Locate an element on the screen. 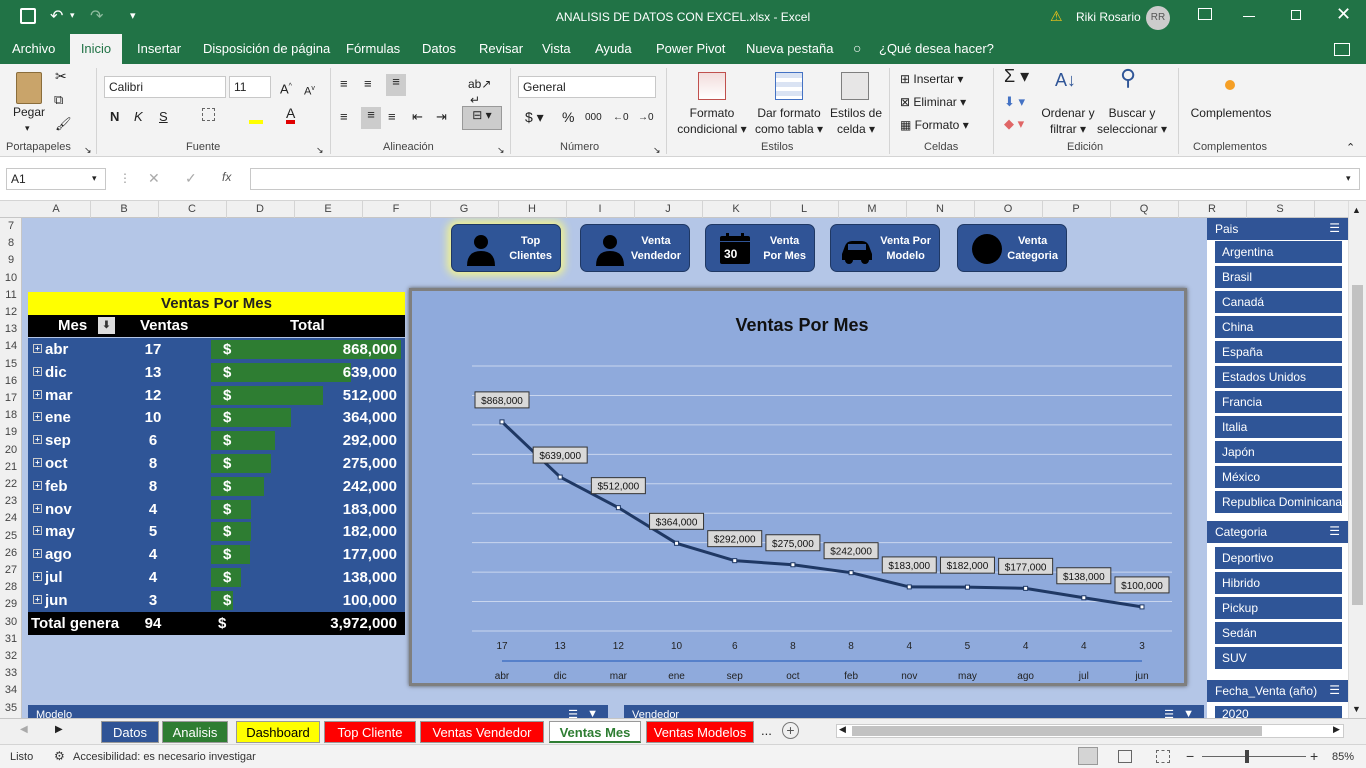  wrap-text-icon: ↵ is located at coordinates (475, 100).